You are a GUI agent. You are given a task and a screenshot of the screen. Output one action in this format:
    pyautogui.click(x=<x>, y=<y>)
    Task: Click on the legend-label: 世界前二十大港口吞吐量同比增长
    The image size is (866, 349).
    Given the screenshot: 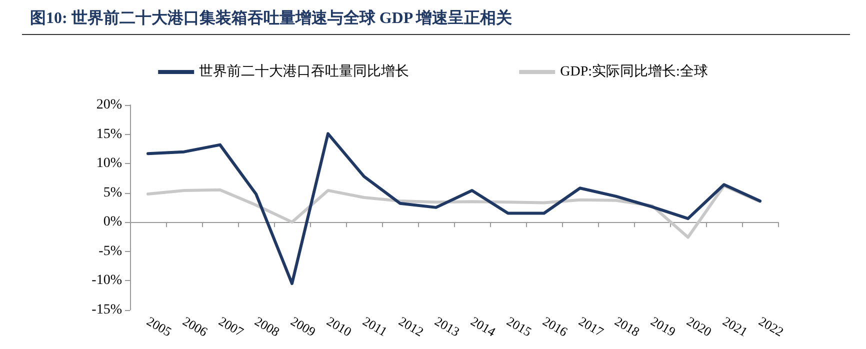 What is the action you would take?
    pyautogui.click(x=304, y=72)
    